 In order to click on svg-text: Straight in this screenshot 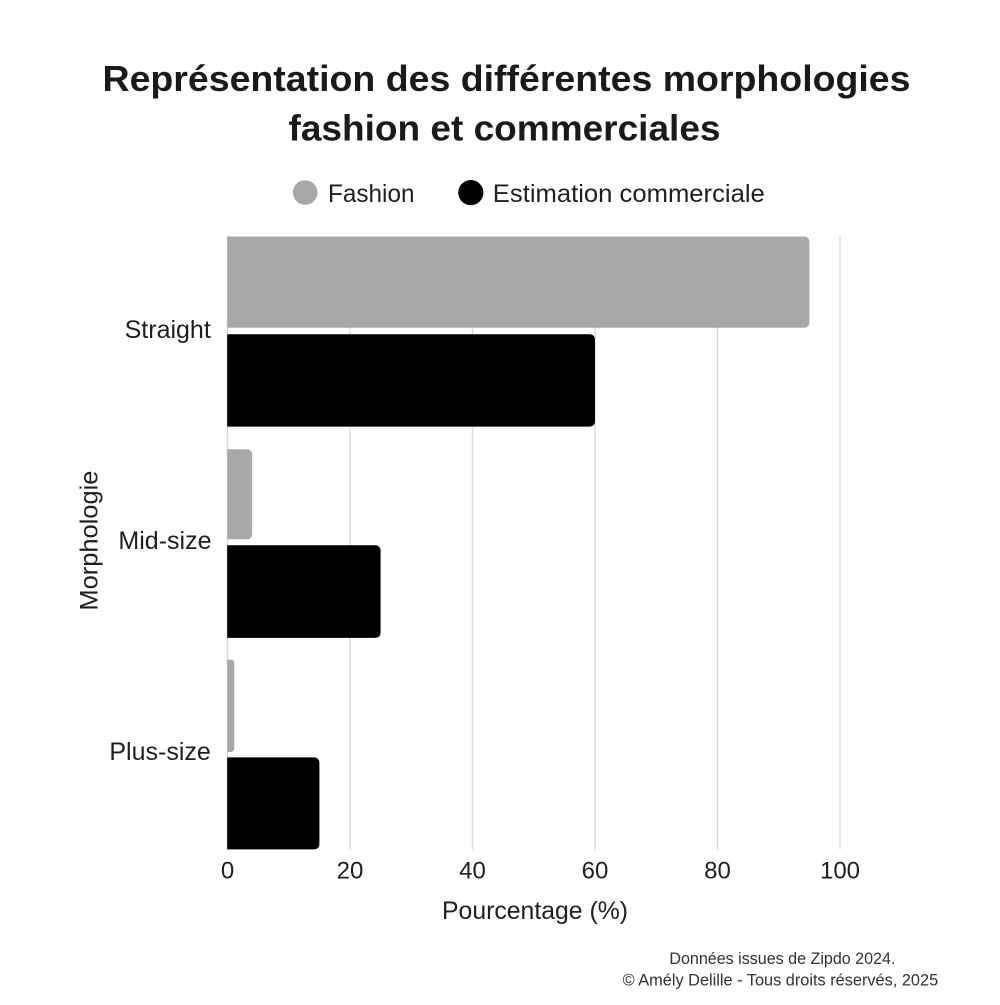, I will do `click(168, 330)`.